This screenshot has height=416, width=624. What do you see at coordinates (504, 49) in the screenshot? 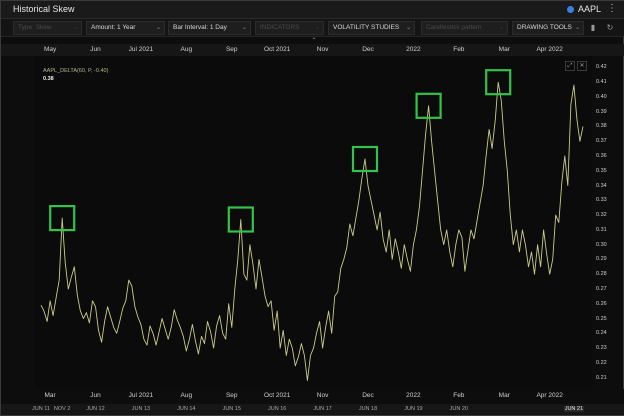
I see `top-axis-label: Mar` at bounding box center [504, 49].